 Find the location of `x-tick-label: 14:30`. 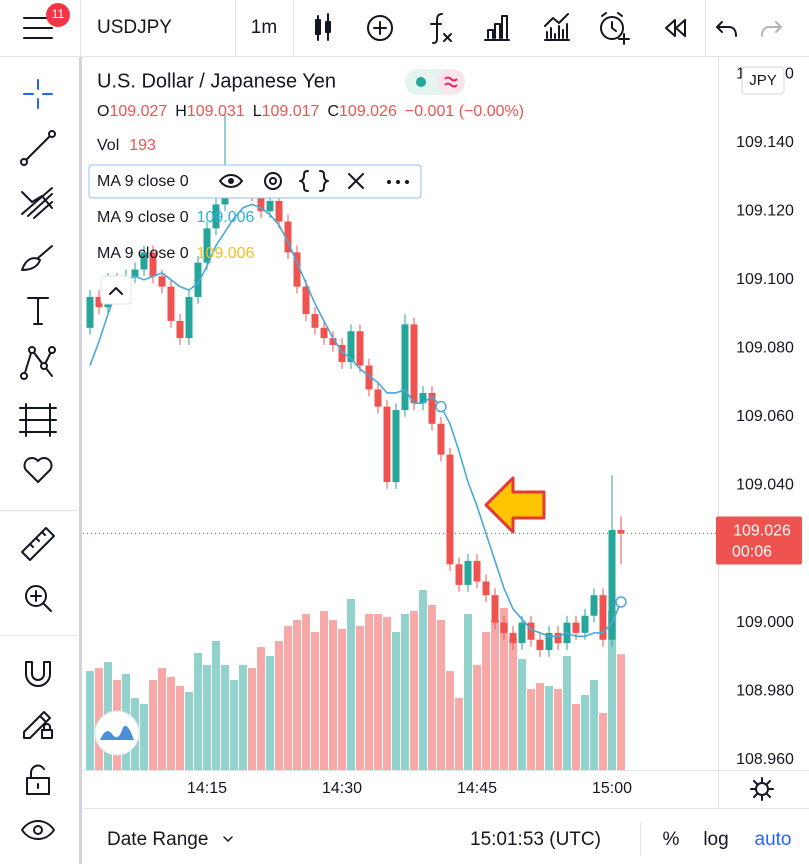

x-tick-label: 14:30 is located at coordinates (342, 788).